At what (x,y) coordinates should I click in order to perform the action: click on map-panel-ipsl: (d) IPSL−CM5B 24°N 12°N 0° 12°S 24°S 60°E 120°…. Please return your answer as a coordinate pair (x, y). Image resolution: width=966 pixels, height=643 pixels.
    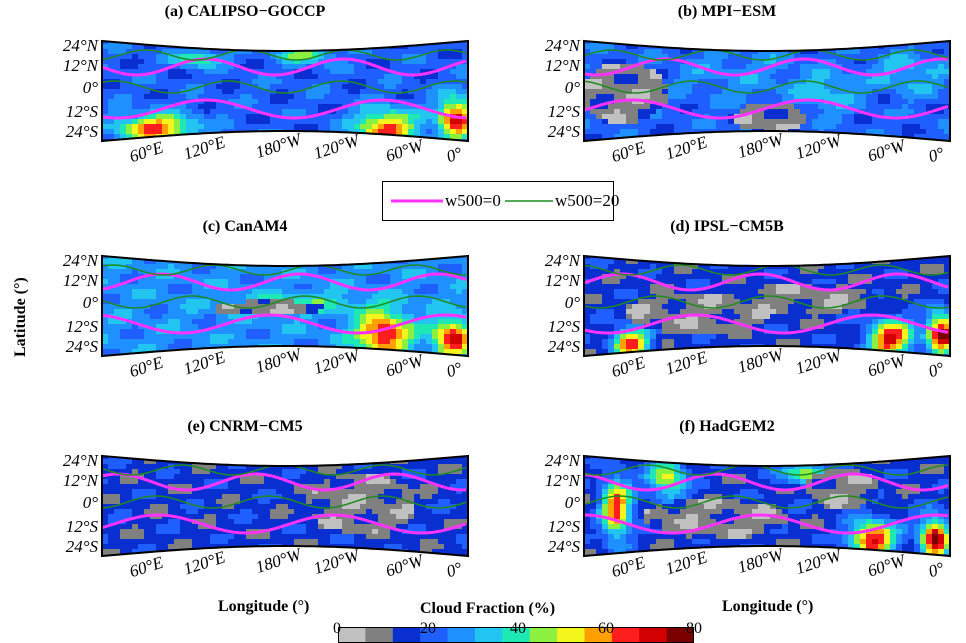
    Looking at the image, I should click on (727, 300).